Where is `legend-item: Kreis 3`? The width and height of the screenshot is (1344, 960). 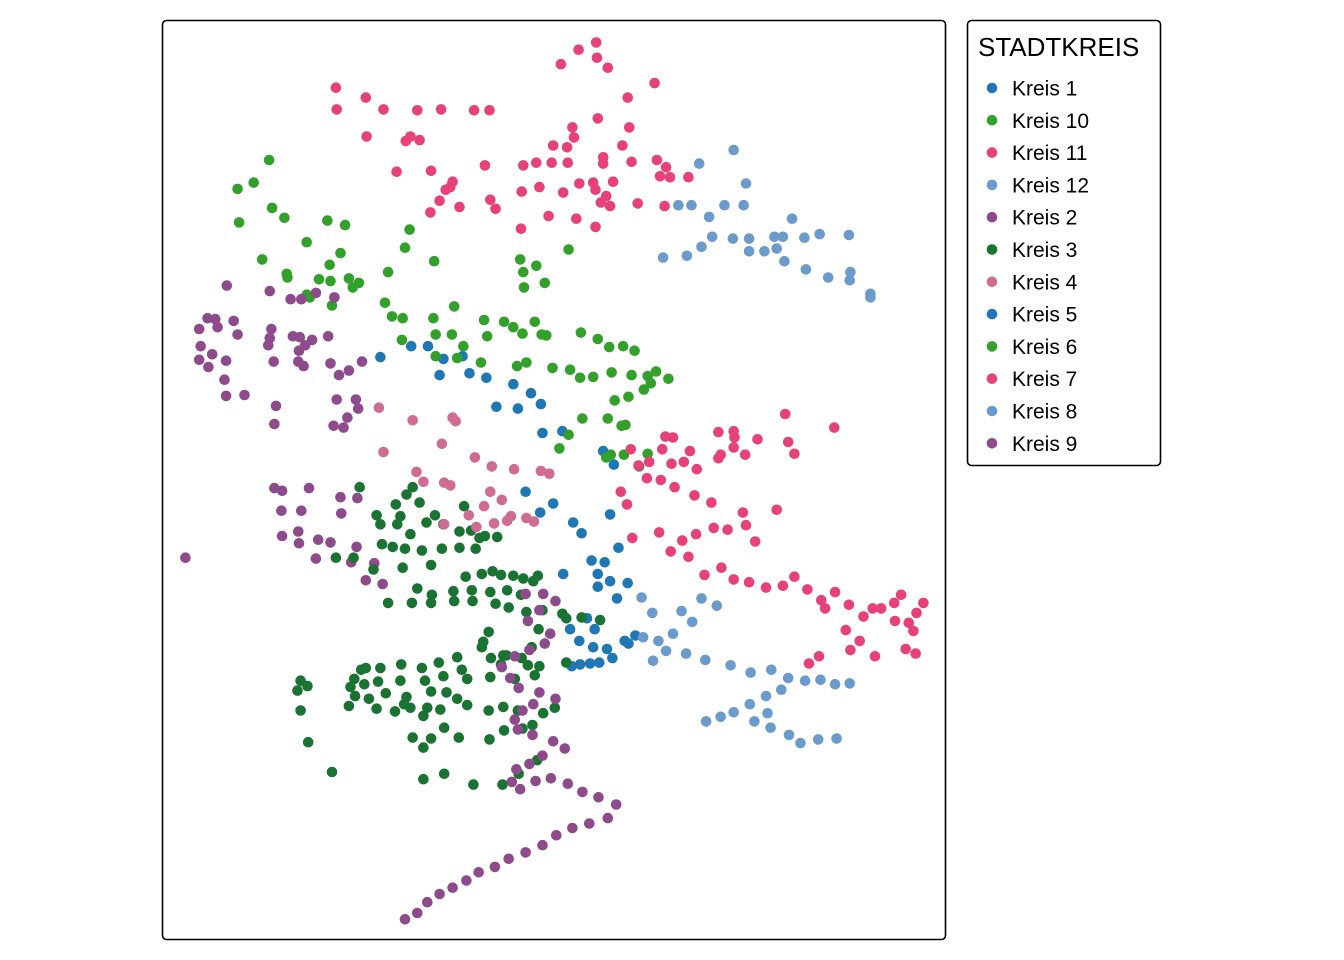 legend-item: Kreis 3 is located at coordinates (1031, 250).